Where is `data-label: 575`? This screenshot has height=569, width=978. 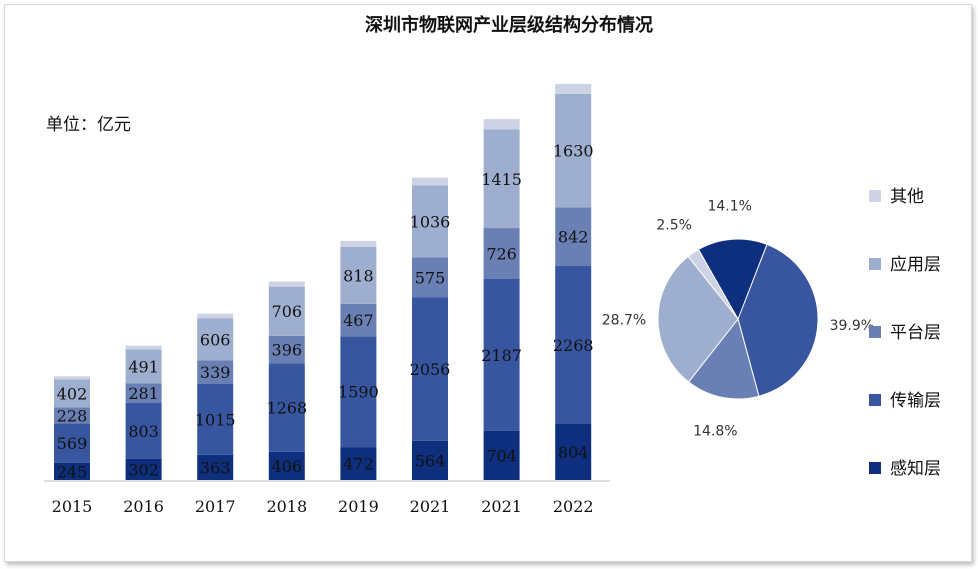 data-label: 575 is located at coordinates (430, 277).